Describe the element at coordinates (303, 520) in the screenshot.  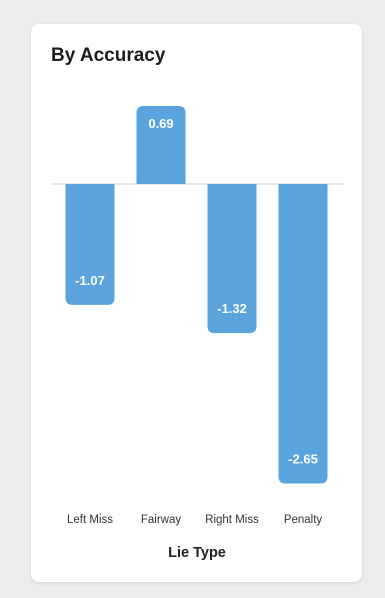
I see `category-label: Penalty` at that location.